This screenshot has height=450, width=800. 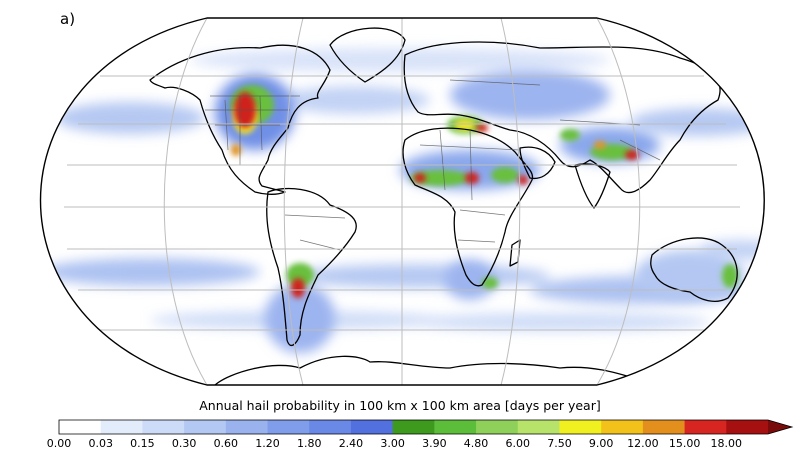 I want to click on colorbar-tick-label: 1.20, so click(x=267, y=443).